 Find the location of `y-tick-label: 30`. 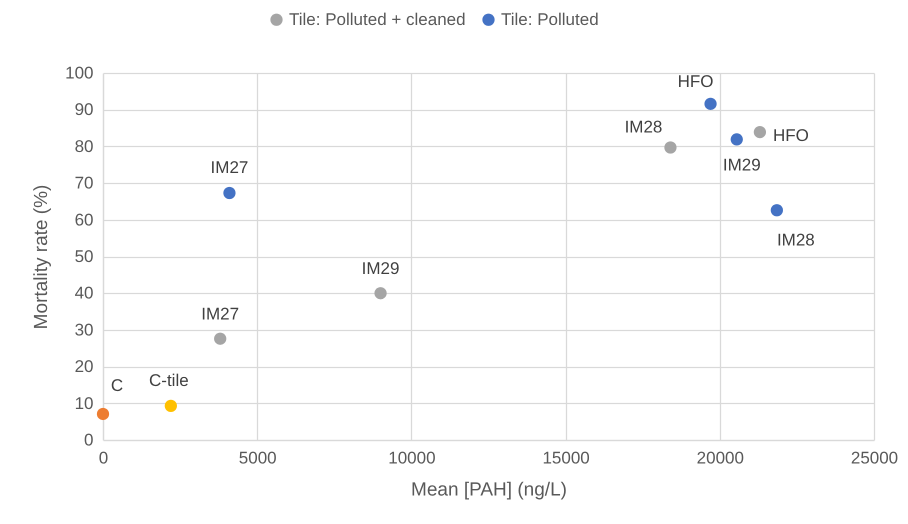

y-tick-label: 30 is located at coordinates (84, 330).